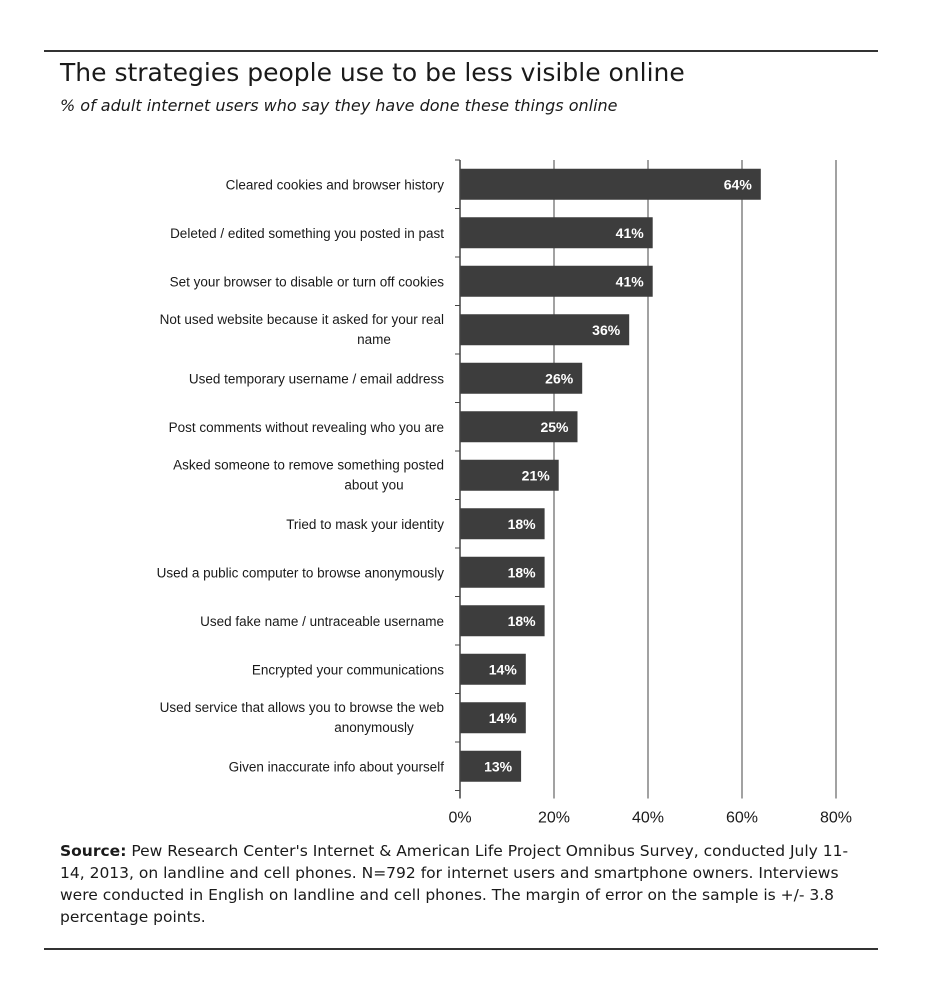 The width and height of the screenshot is (931, 1000). I want to click on x-tick-label: 80%, so click(836, 818).